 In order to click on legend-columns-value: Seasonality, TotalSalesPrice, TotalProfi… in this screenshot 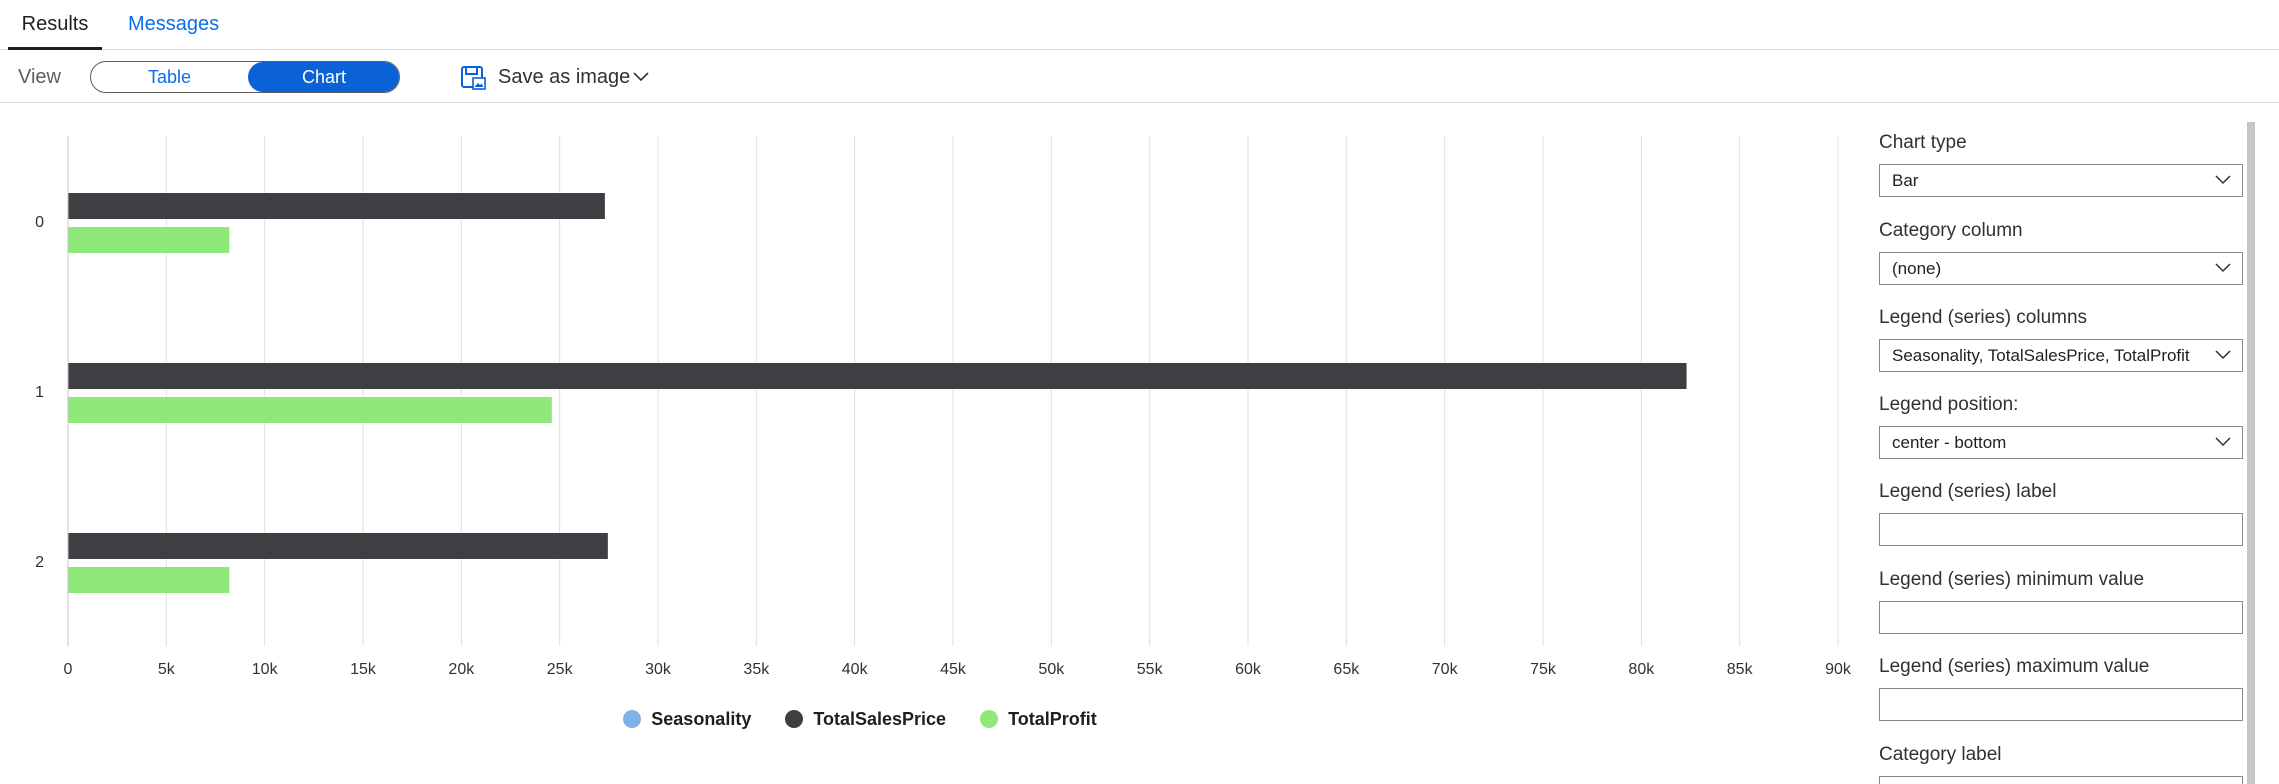, I will do `click(2041, 355)`.